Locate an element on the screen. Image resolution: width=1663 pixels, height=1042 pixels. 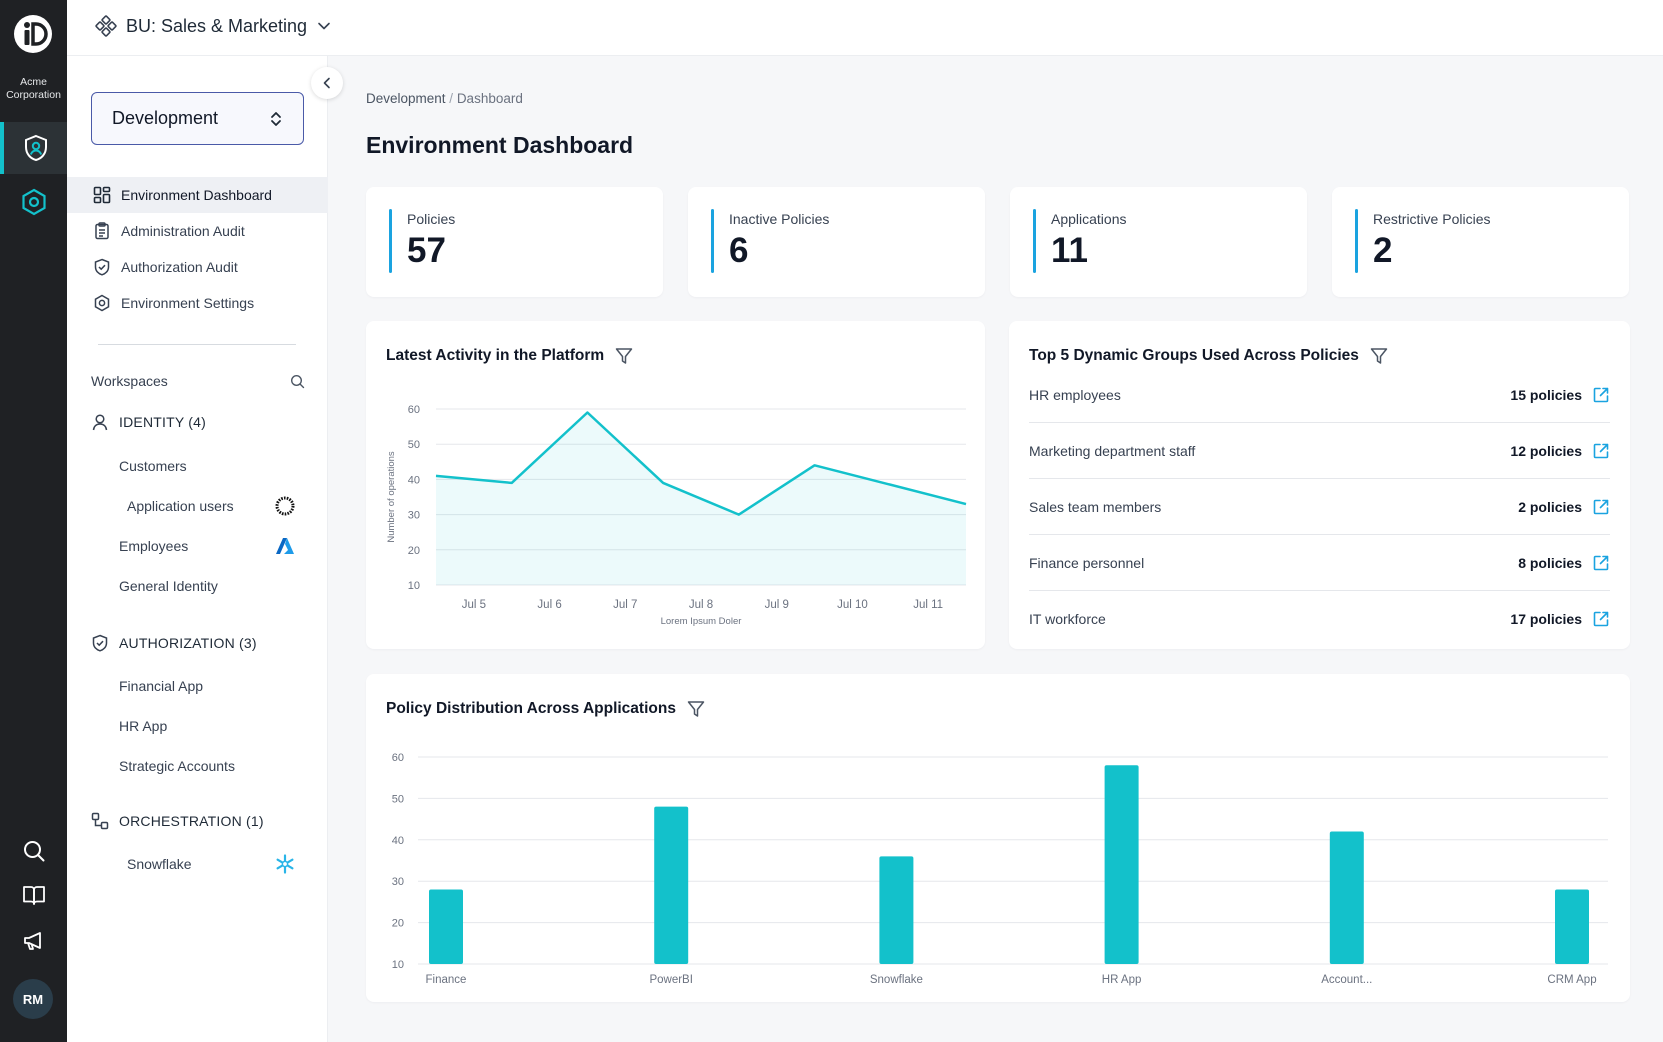
nav-authorization-audit: Authorization Audit is located at coordinates (197, 267).